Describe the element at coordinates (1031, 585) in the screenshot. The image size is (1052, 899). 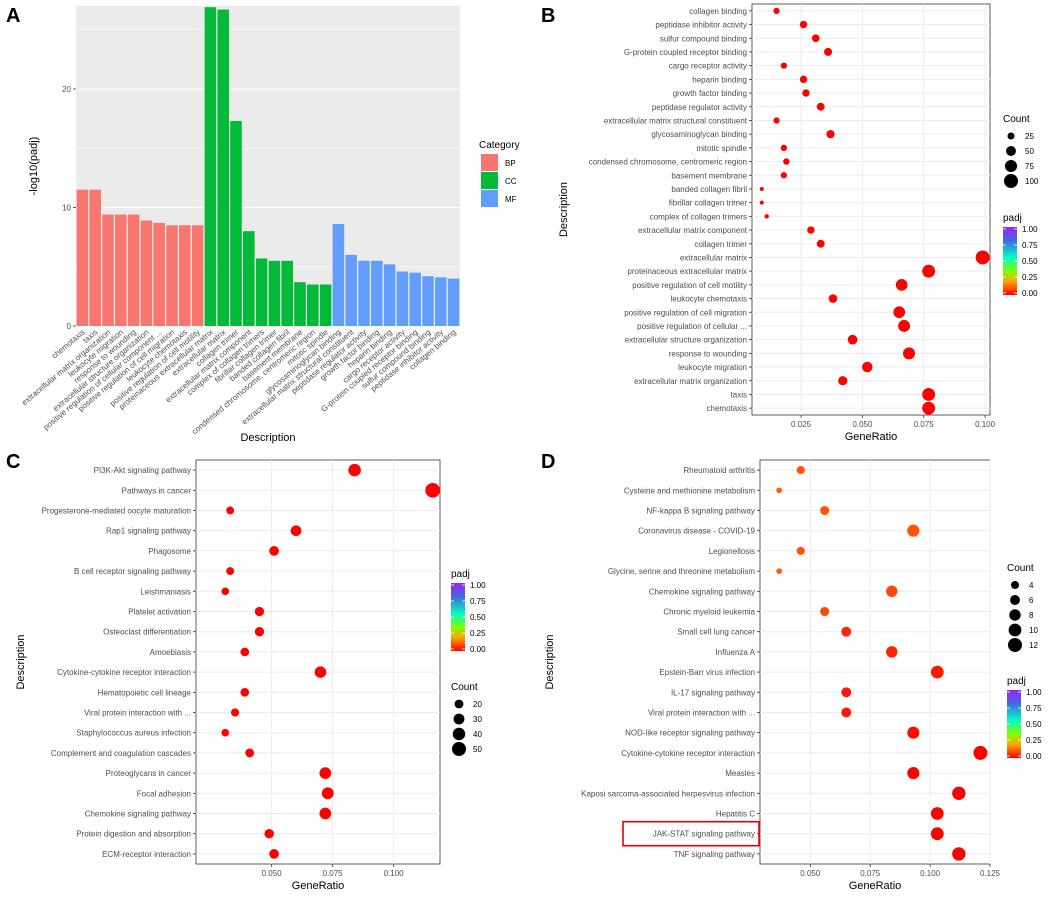
I see `panel-d-count-legend-label-0: 4` at that location.